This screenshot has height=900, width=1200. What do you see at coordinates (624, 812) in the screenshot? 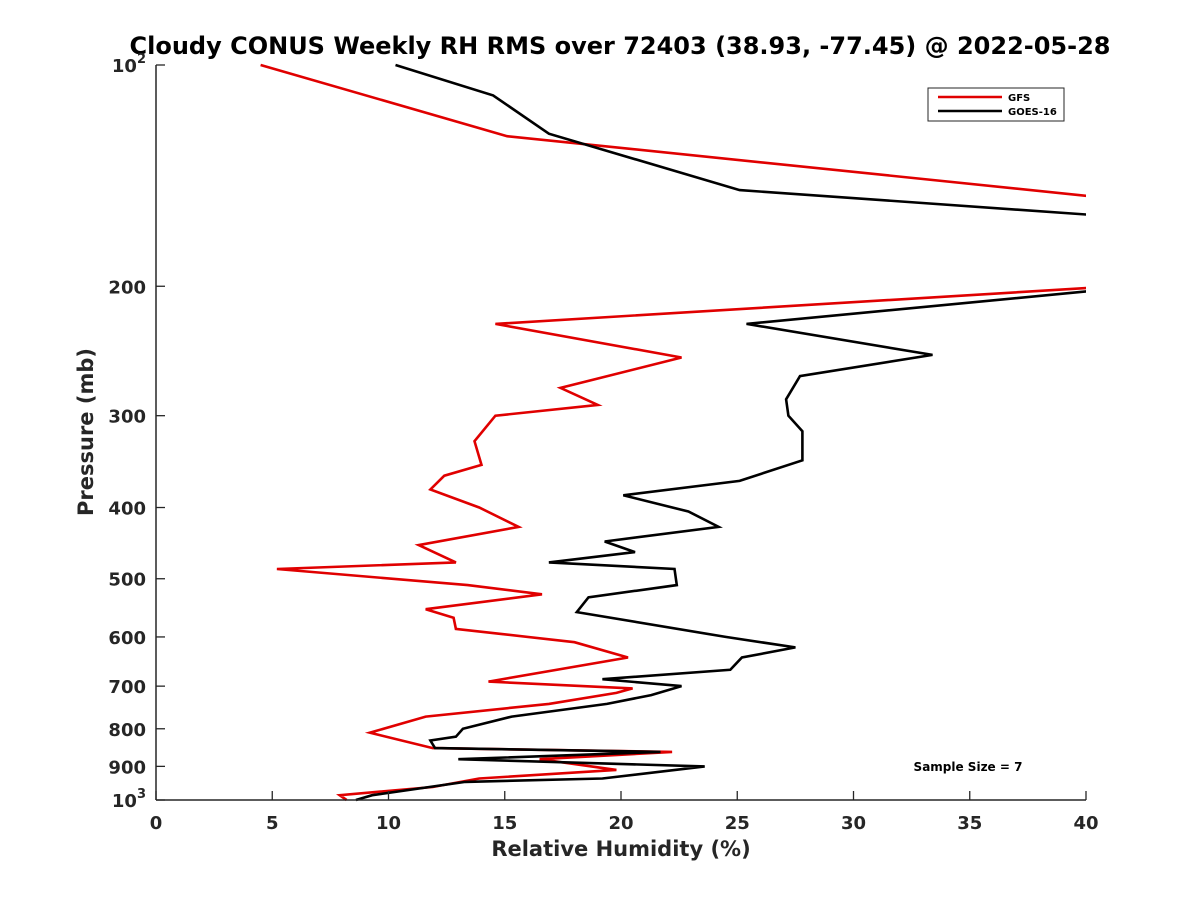
I see `x-axis-ticks: 0 5 10 15 20 25 30 35 40` at bounding box center [624, 812].